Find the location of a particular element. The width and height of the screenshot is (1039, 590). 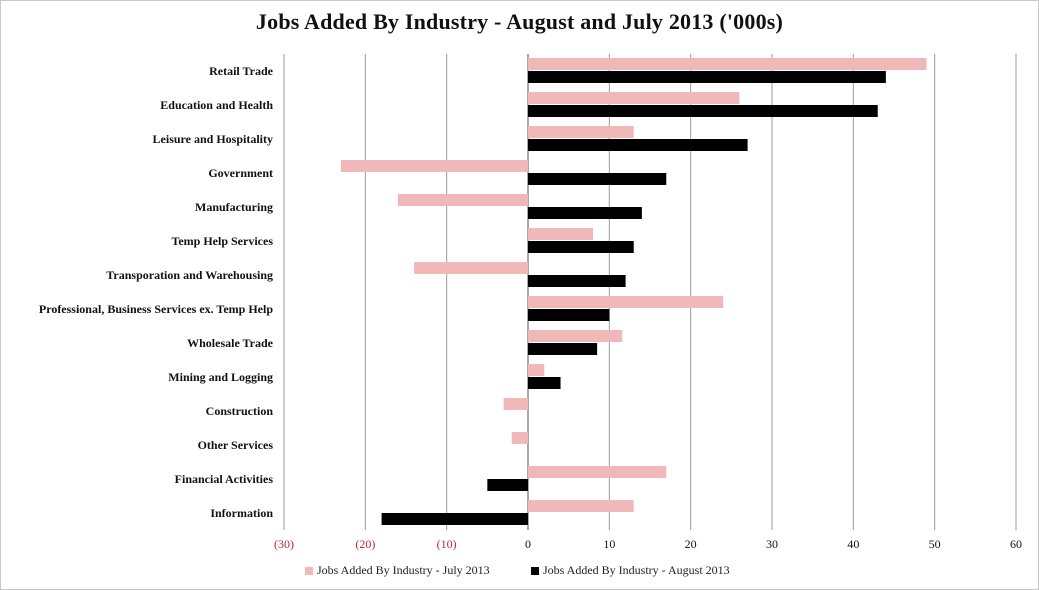

x-tick-label: 20 is located at coordinates (691, 544).